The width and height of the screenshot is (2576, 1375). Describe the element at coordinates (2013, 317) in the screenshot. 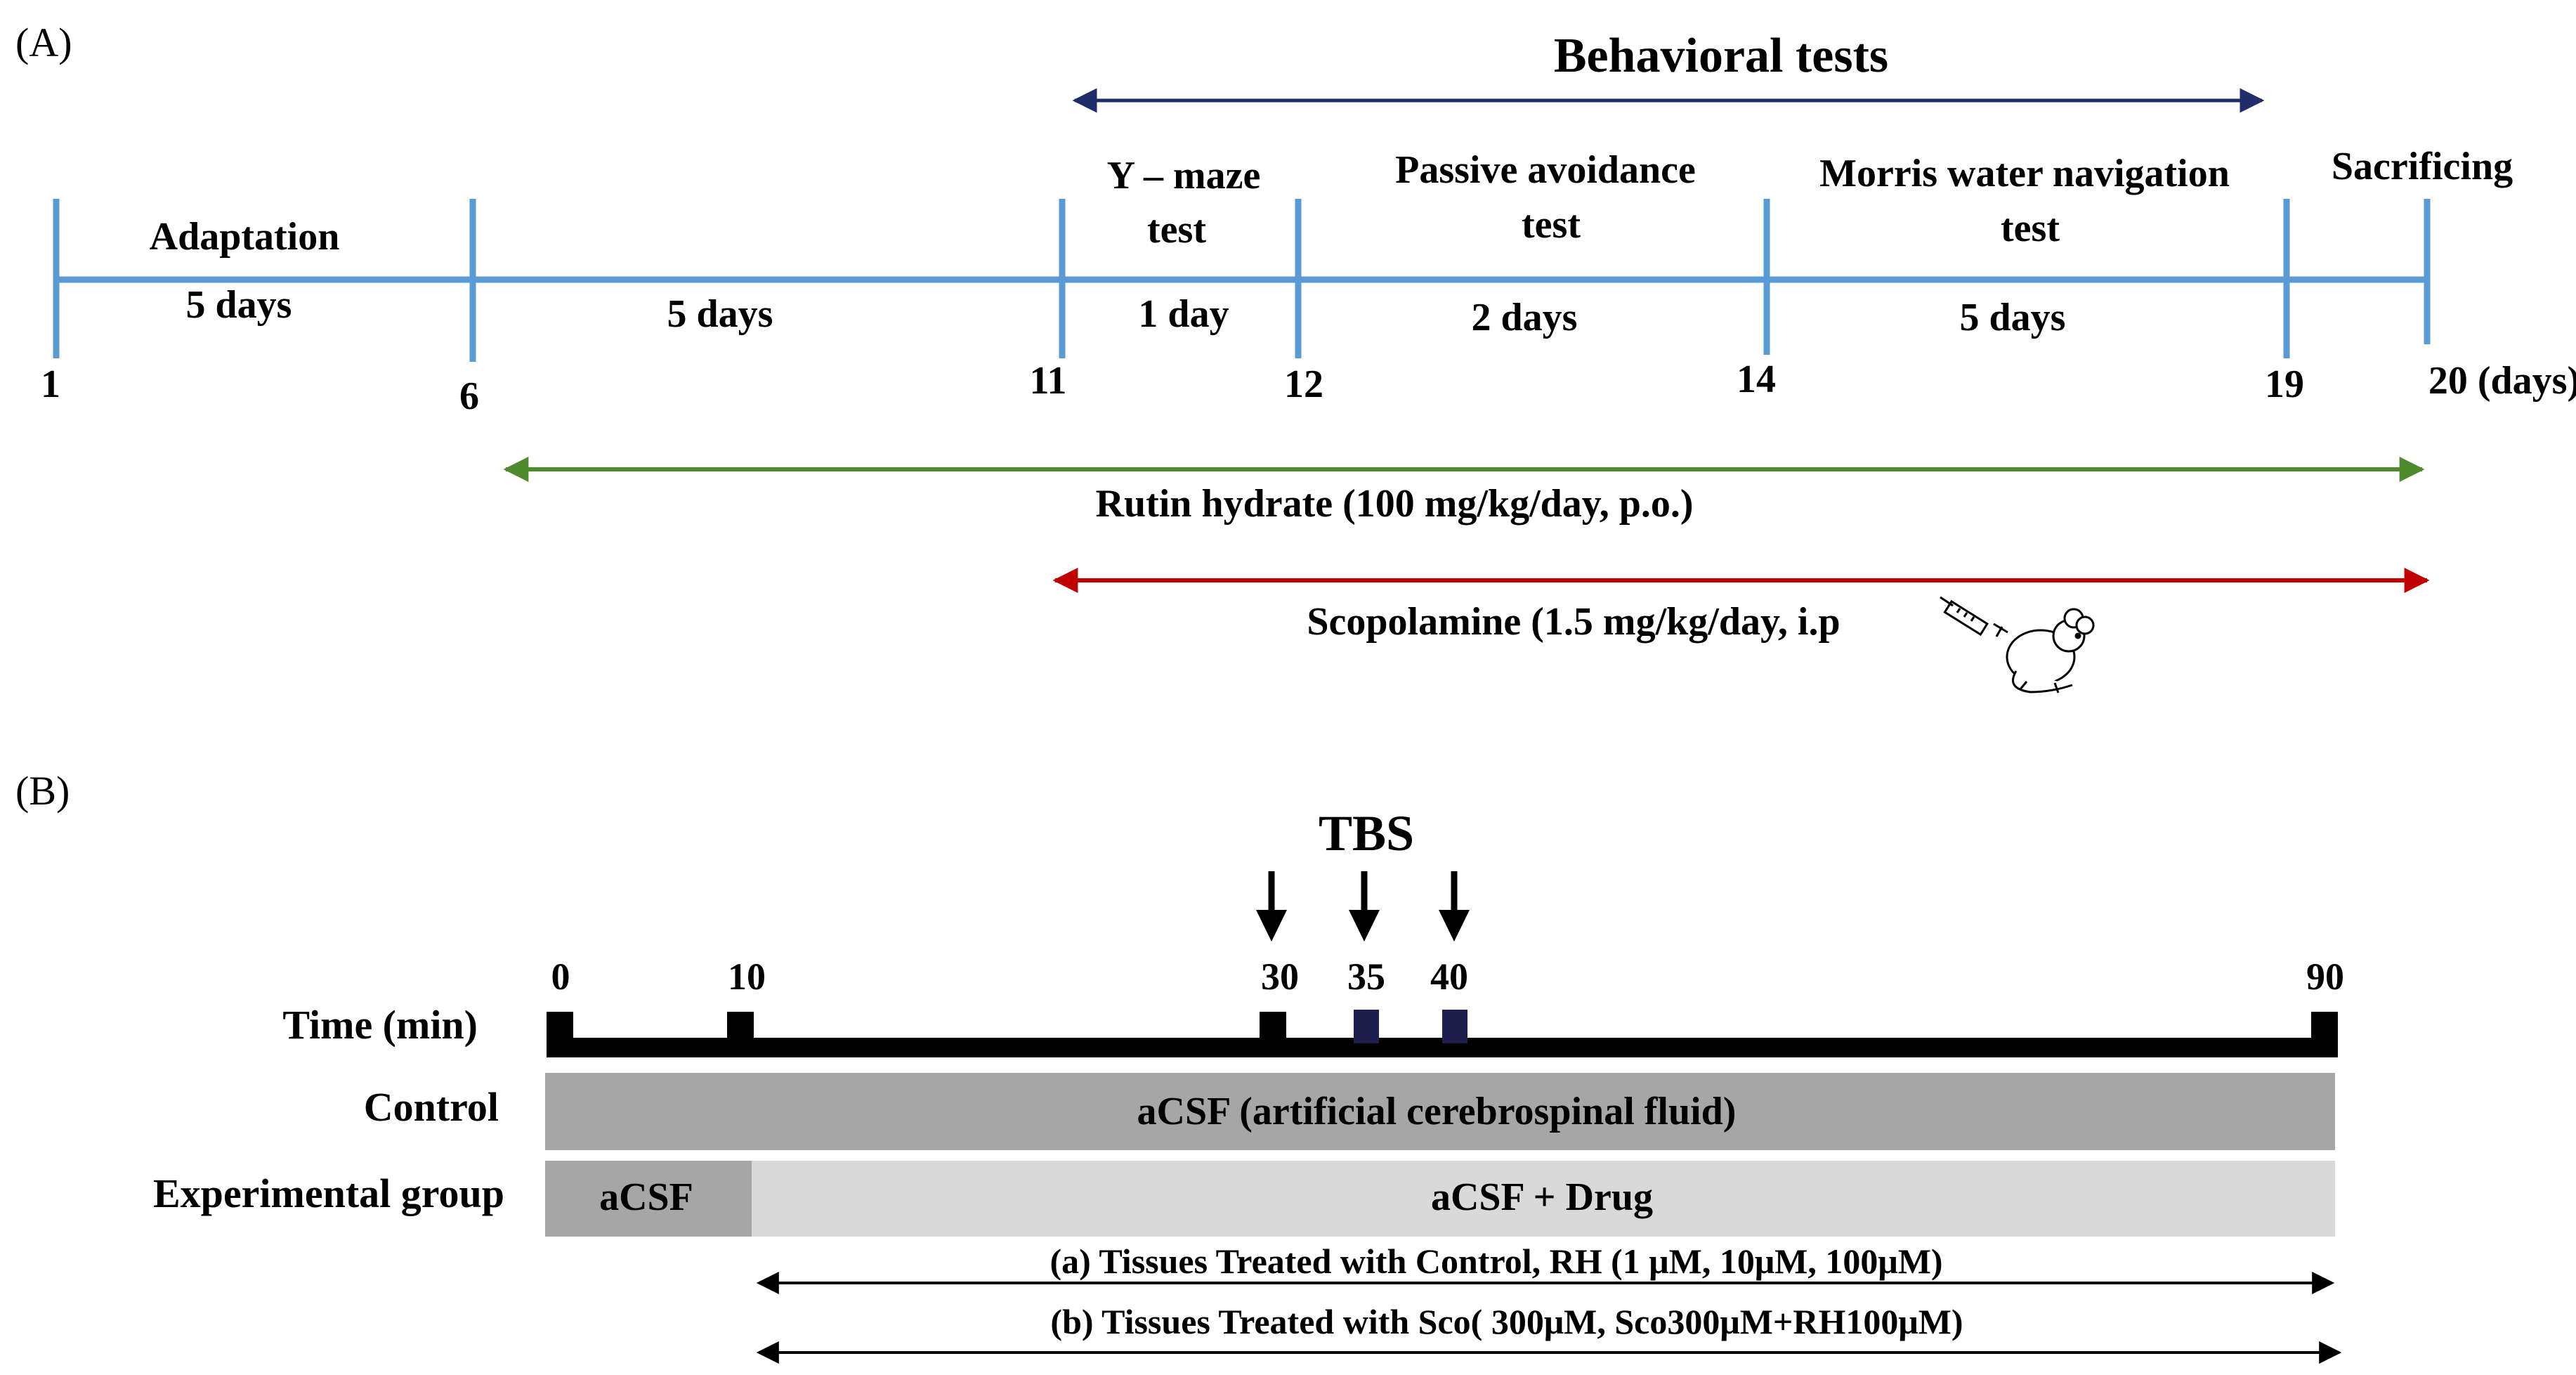

I see `phase-morris-duration: 5 days` at that location.